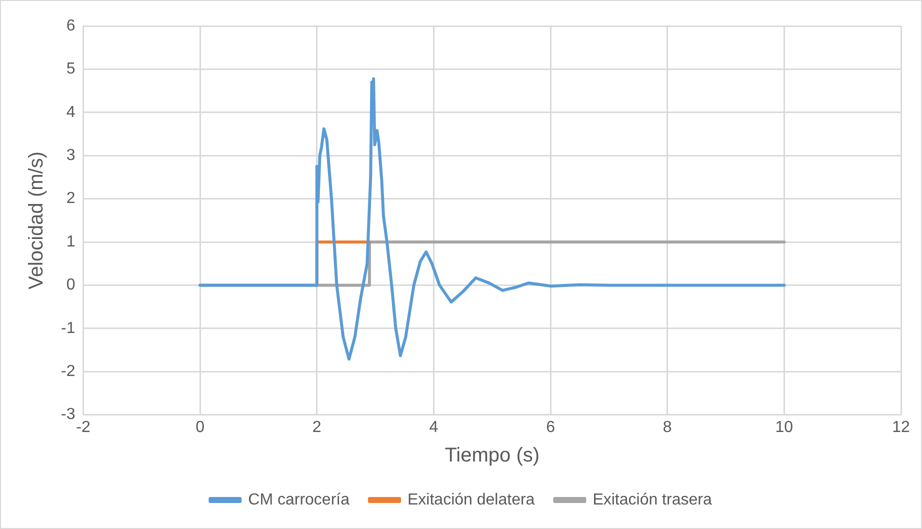  What do you see at coordinates (667, 427) in the screenshot?
I see `x-tick-label: 8` at bounding box center [667, 427].